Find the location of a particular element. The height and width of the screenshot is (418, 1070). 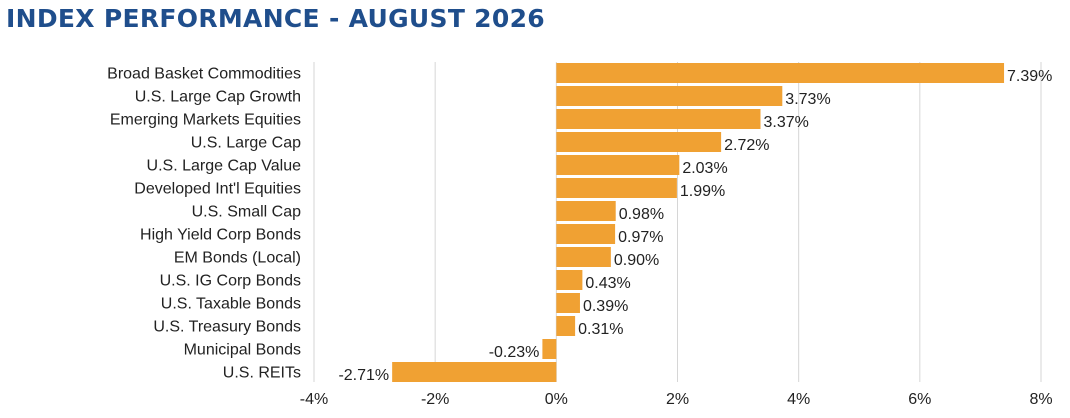

category-label: U.S. Taxable Bonds is located at coordinates (231, 304).